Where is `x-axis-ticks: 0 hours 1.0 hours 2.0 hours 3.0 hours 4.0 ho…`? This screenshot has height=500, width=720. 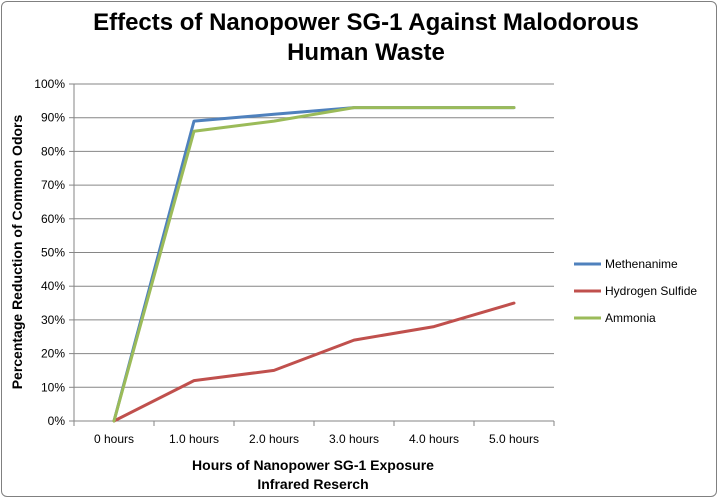 x-axis-ticks: 0 hours 1.0 hours 2.0 hours 3.0 hours 4.0 ho… is located at coordinates (314, 433).